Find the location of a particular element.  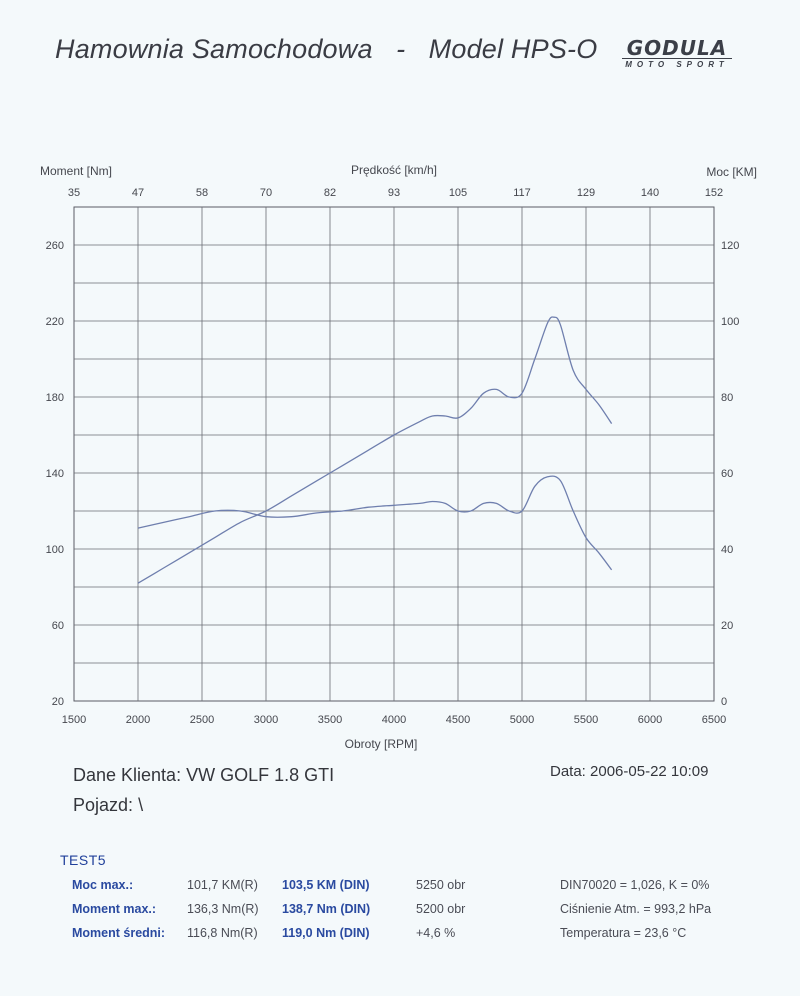

x-tick-label: 4000 is located at coordinates (394, 720).